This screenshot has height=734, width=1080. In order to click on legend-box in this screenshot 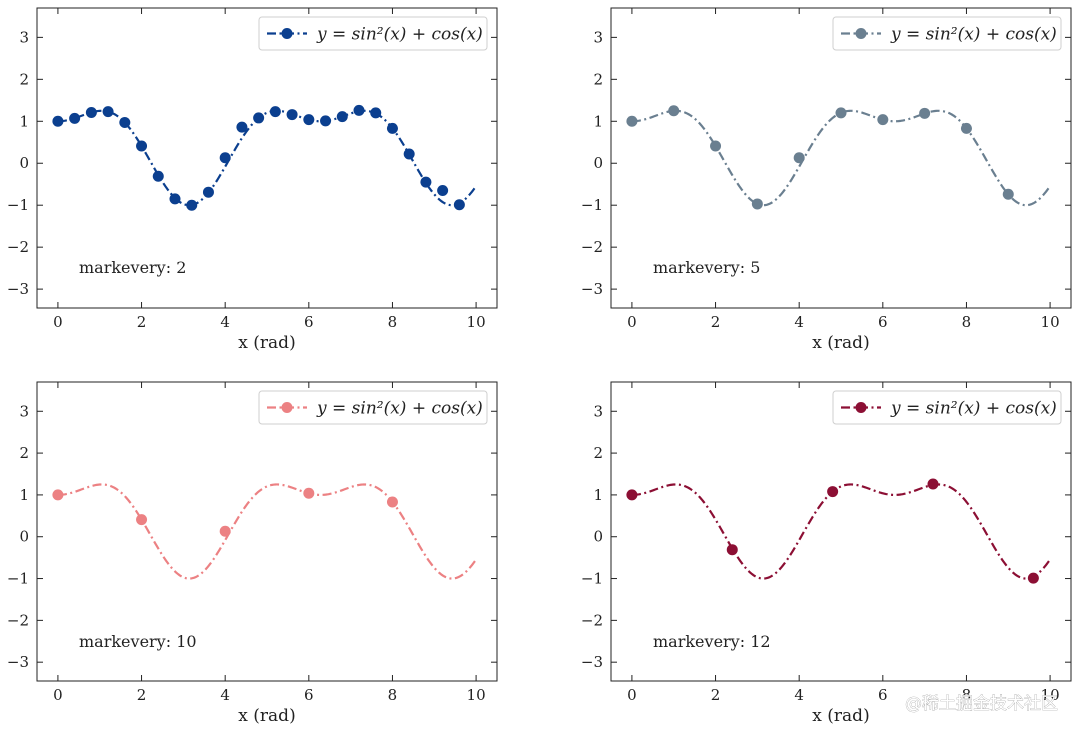, I will do `click(947, 407)`.